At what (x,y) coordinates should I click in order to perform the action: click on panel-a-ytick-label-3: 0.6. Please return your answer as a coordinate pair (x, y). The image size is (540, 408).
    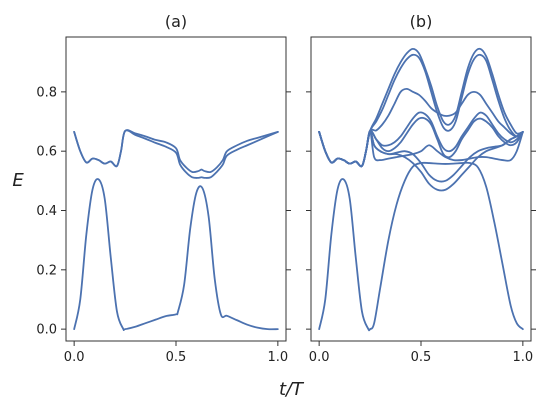
    Looking at the image, I should click on (46, 152).